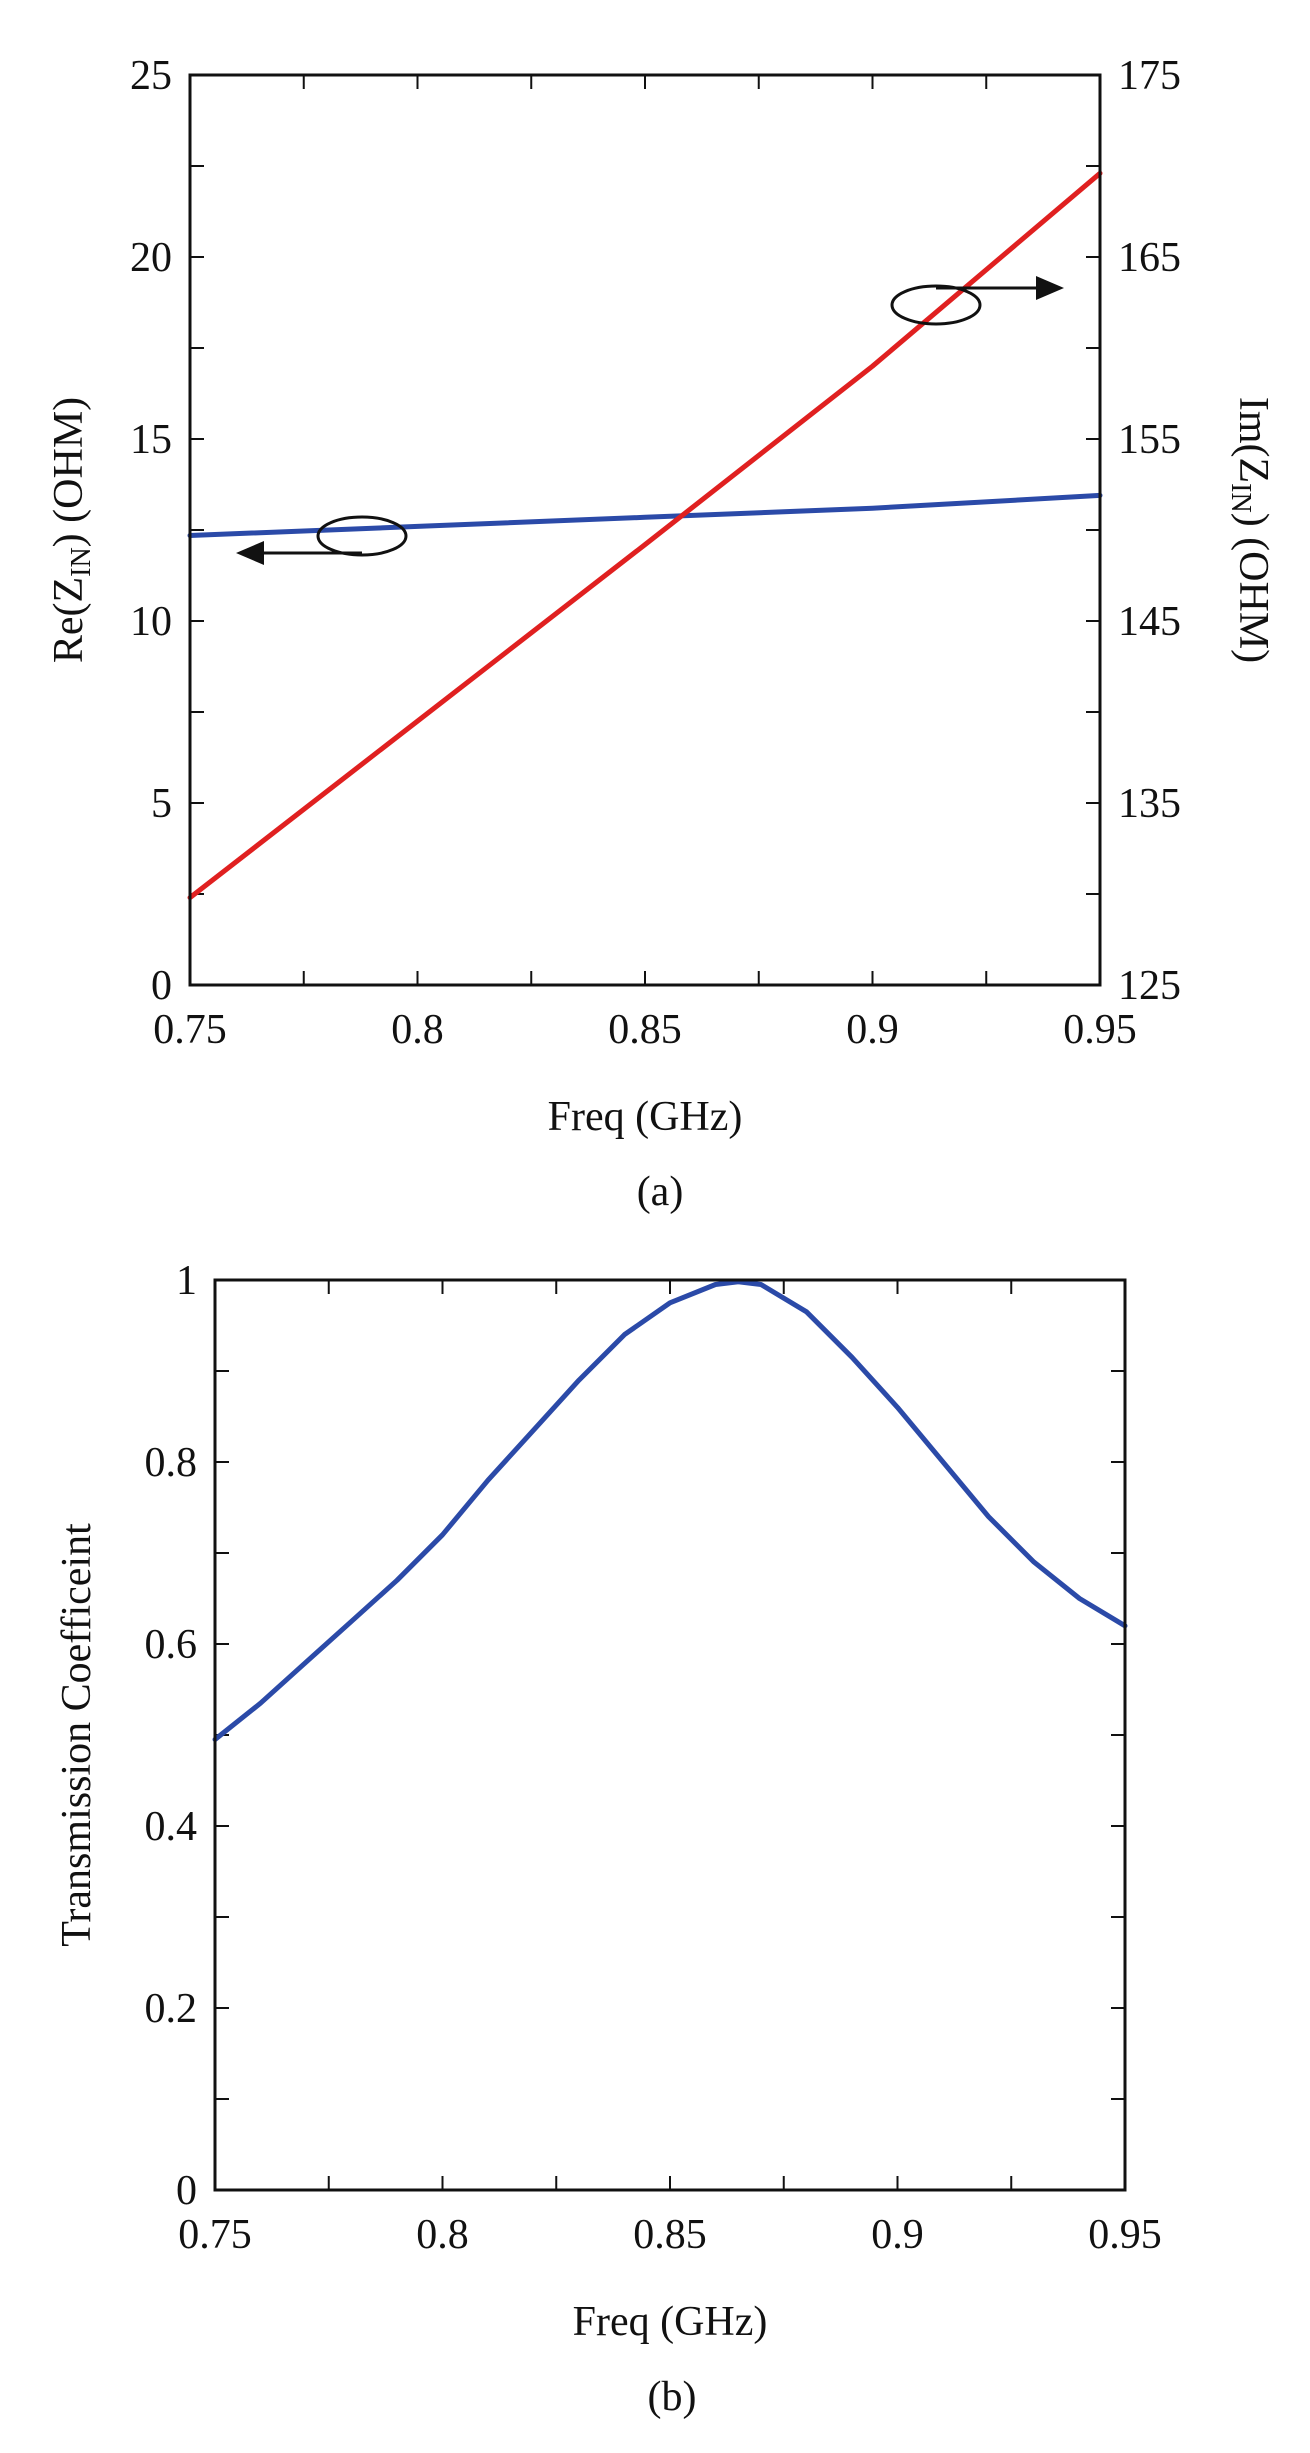 The height and width of the screenshot is (2453, 1310). What do you see at coordinates (151, 76) in the screenshot?
I see `chart-a-y-tick-label: 25` at bounding box center [151, 76].